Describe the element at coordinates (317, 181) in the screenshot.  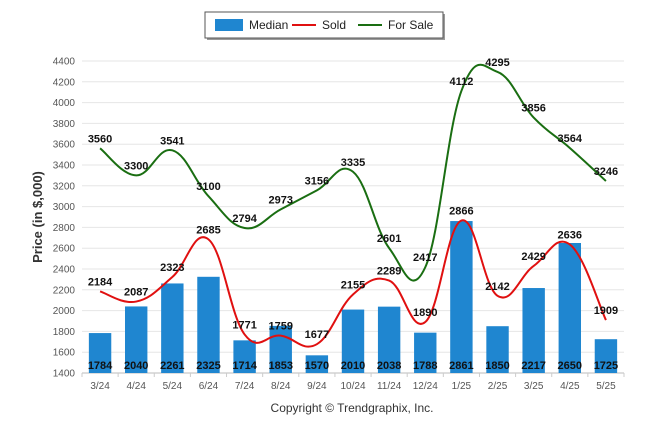
I see `for-sale-value-label: 3156` at that location.